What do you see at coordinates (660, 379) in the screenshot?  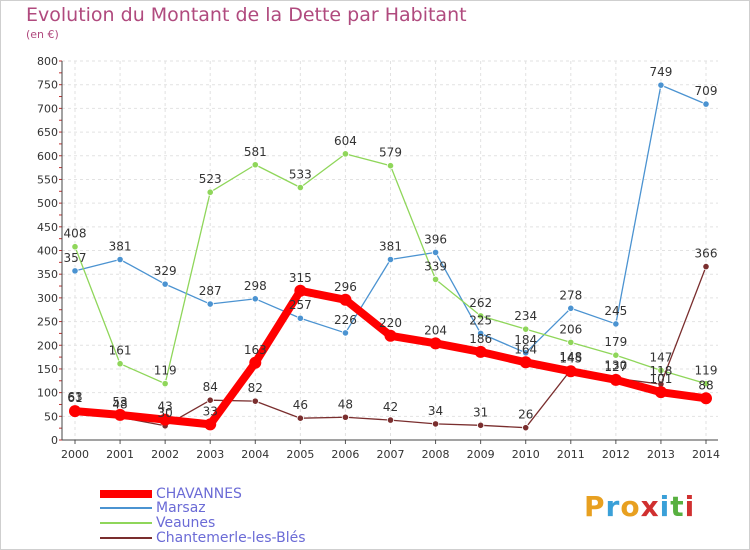 I see `data-label: 101` at bounding box center [660, 379].